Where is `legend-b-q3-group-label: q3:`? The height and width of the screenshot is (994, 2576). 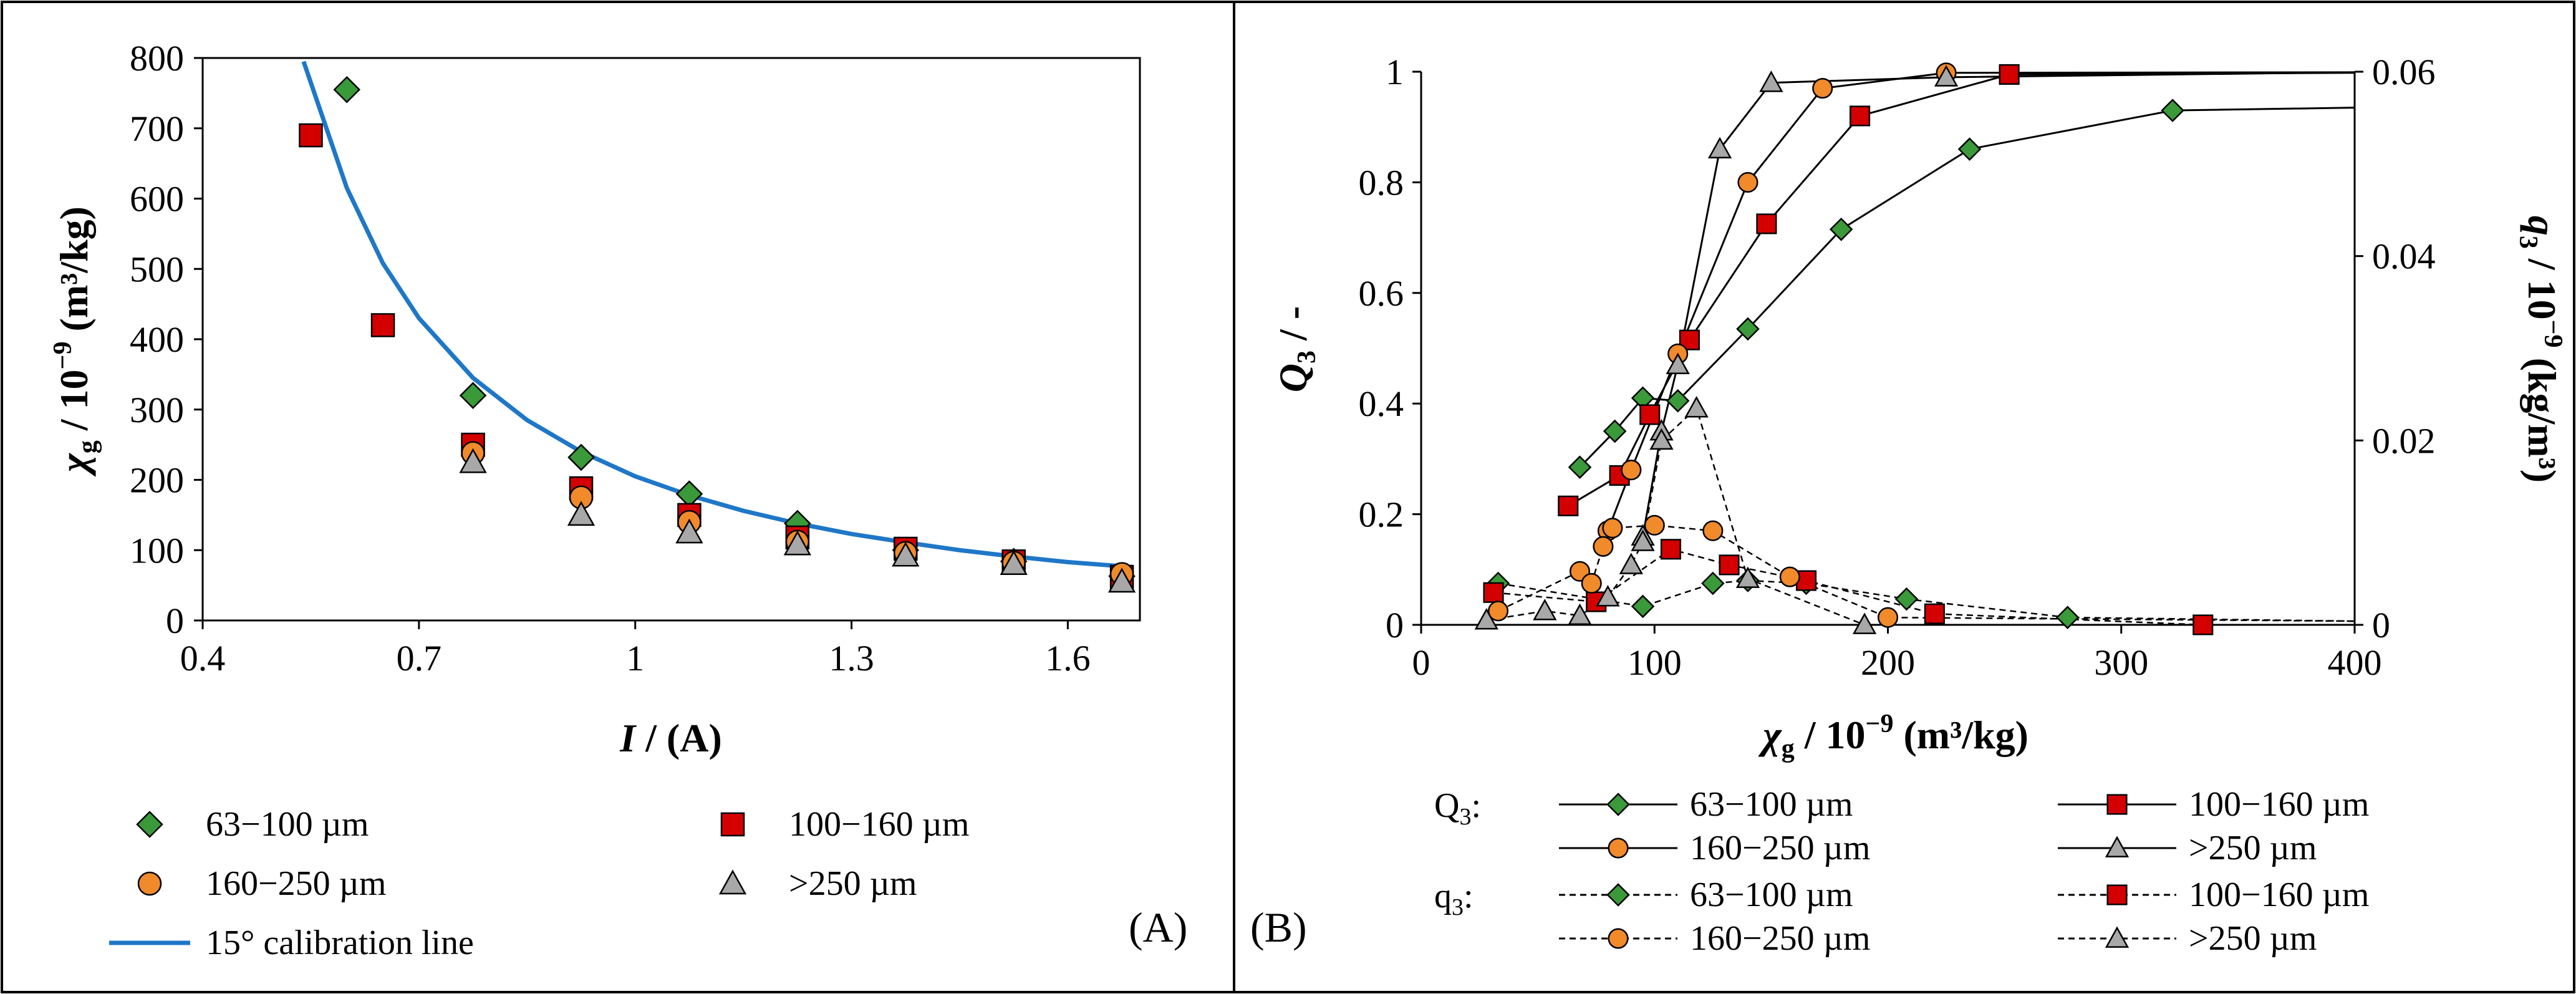
legend-b-q3-group-label: q3: is located at coordinates (1454, 898).